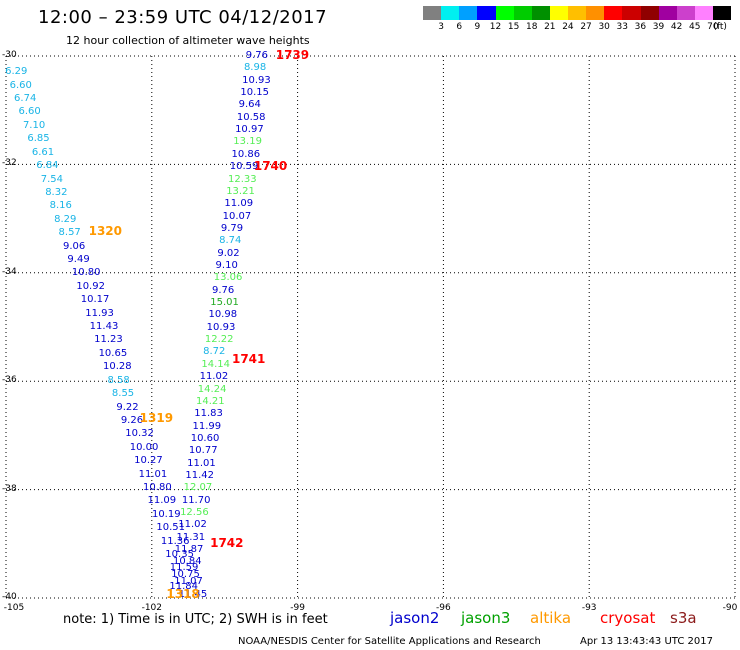  I want to click on latitude-tick-label: -40, so click(9, 597).